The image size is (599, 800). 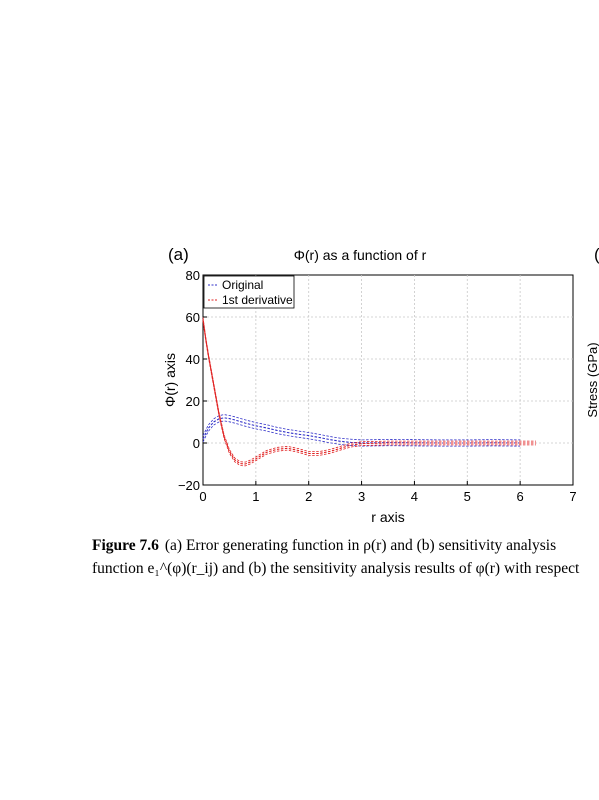 I want to click on chart-title: Φ(r) as a function of r, so click(x=360, y=255).